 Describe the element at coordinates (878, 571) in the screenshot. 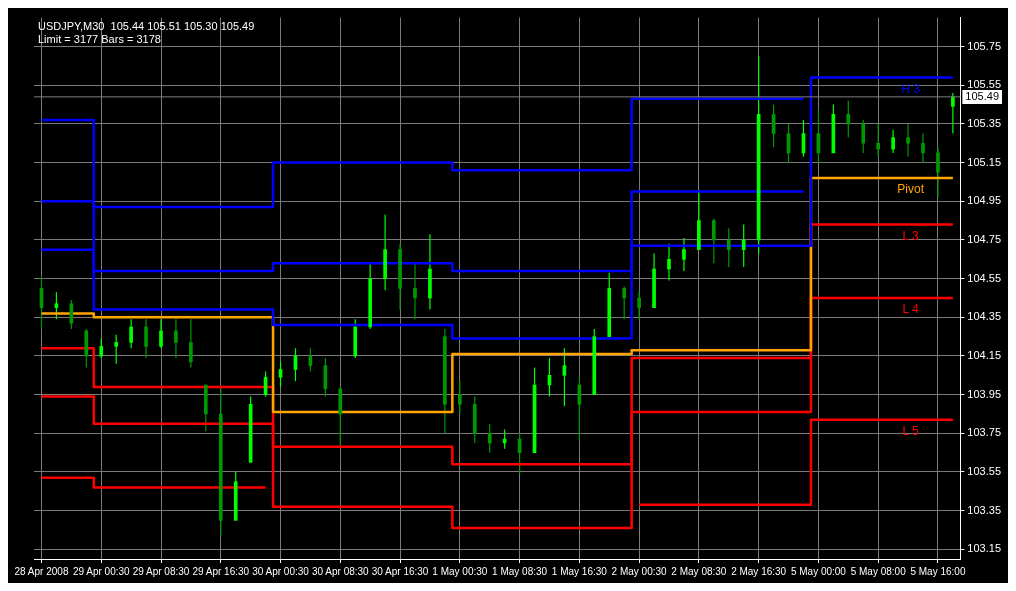

I see `x-tick-label: 5 May 08:00` at that location.